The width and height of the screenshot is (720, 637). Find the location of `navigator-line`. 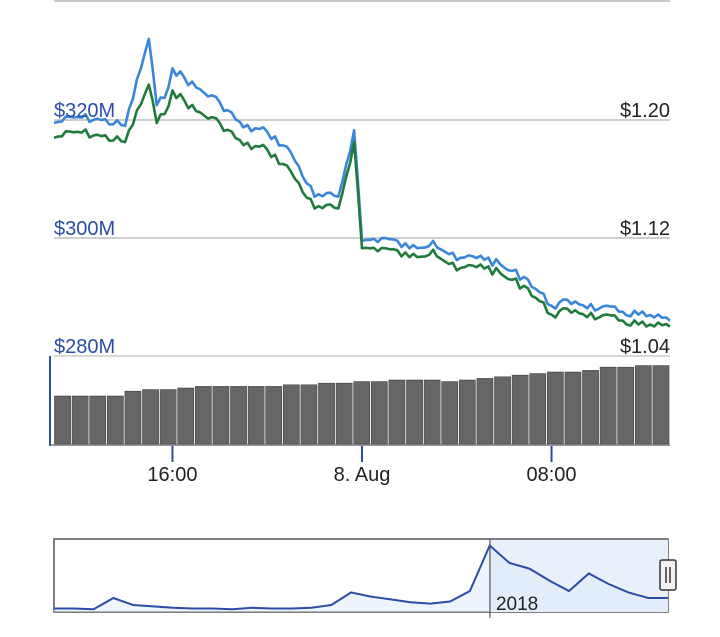

navigator-line is located at coordinates (361, 577).